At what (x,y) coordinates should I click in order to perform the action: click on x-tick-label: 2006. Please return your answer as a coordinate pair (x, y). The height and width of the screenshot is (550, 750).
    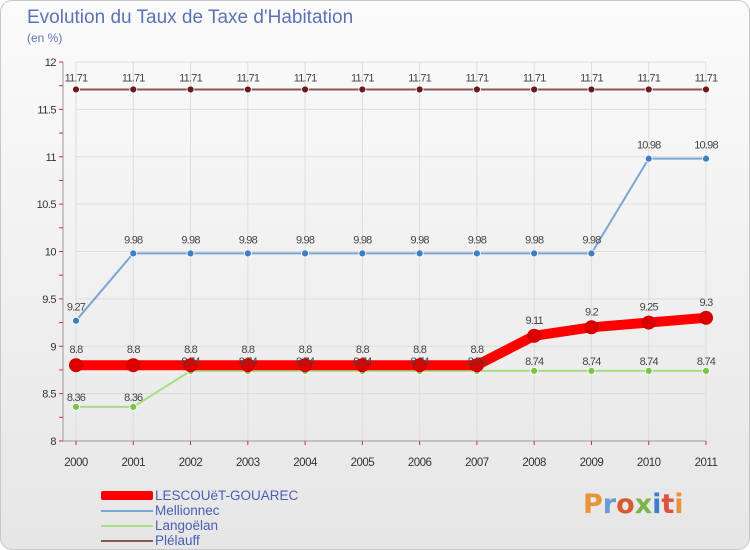
    Looking at the image, I should click on (420, 463).